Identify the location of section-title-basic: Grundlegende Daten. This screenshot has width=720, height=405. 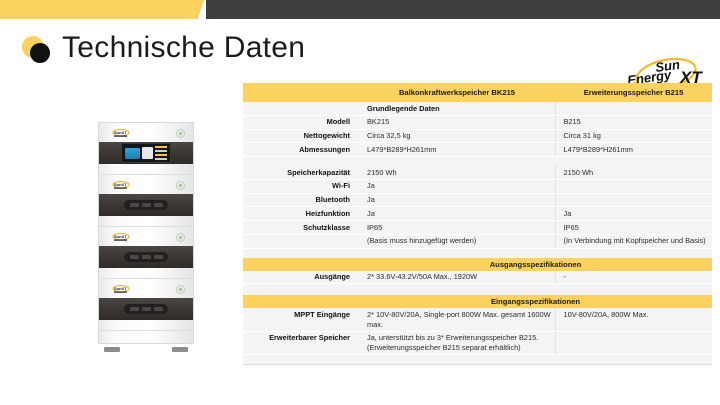
(457, 109).